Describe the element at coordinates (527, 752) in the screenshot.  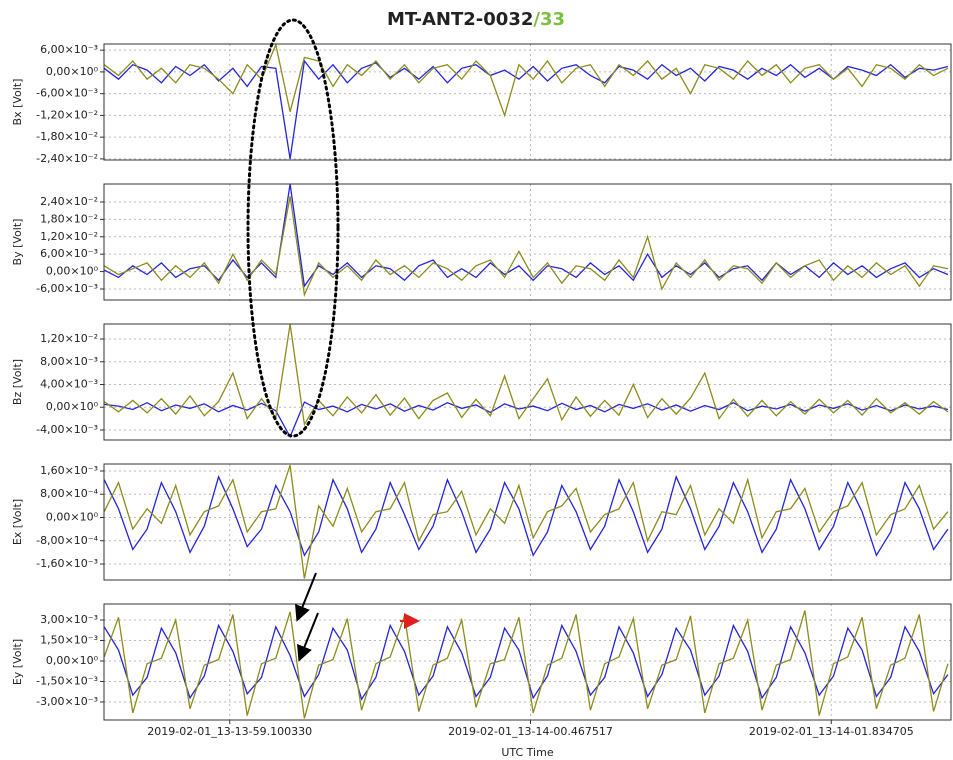
I see `x-axis-label: UTC Time` at that location.